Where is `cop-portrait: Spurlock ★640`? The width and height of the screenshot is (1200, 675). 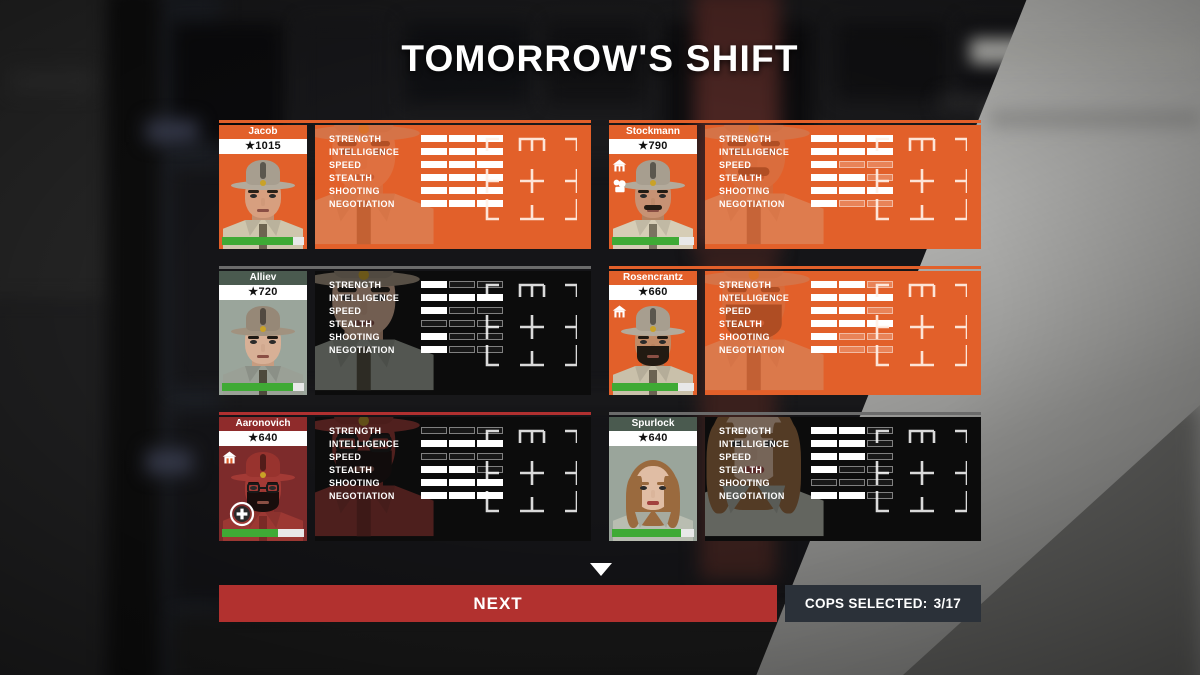 cop-portrait: Spurlock ★640 is located at coordinates (653, 479).